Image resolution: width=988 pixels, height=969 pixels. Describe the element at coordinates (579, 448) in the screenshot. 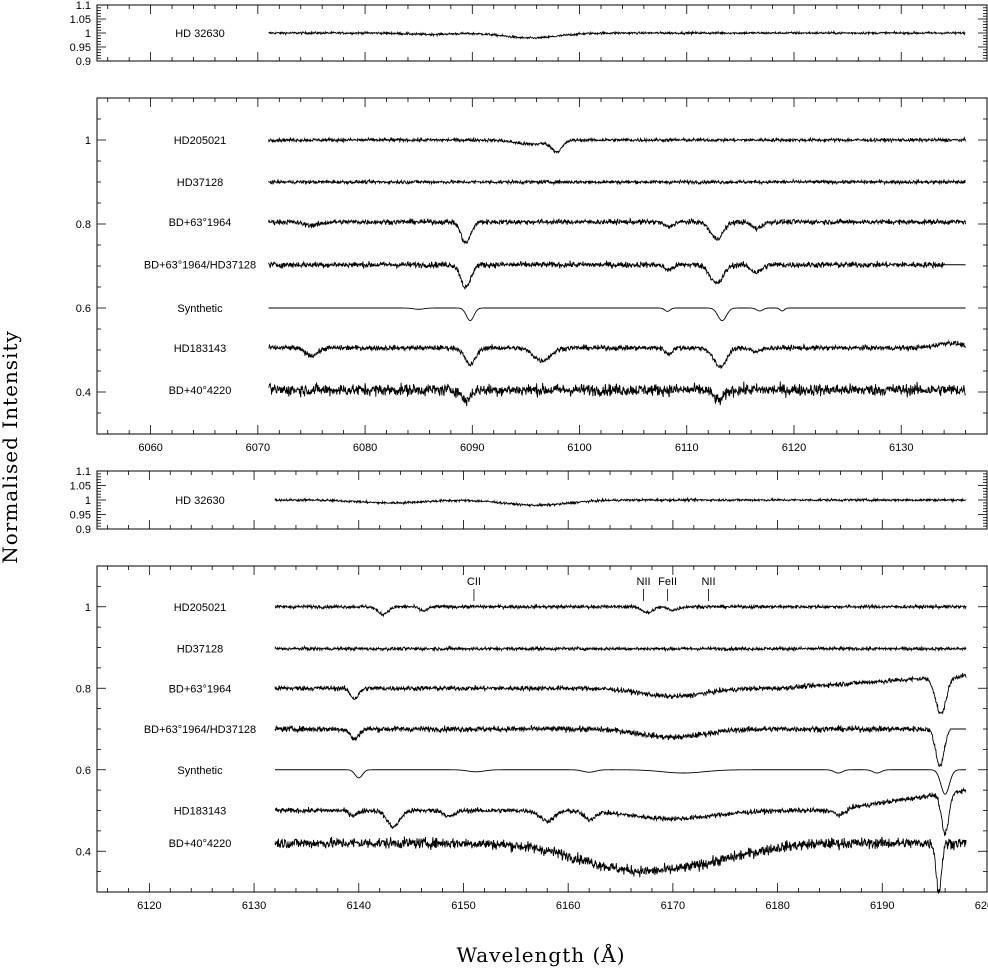

I see `x-tick-label: 6100` at that location.